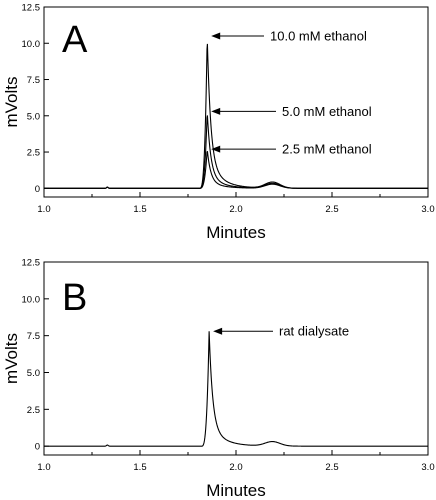  What do you see at coordinates (327, 111) in the screenshot?
I see `annotation-label: 5.0 mM ethanol` at bounding box center [327, 111].